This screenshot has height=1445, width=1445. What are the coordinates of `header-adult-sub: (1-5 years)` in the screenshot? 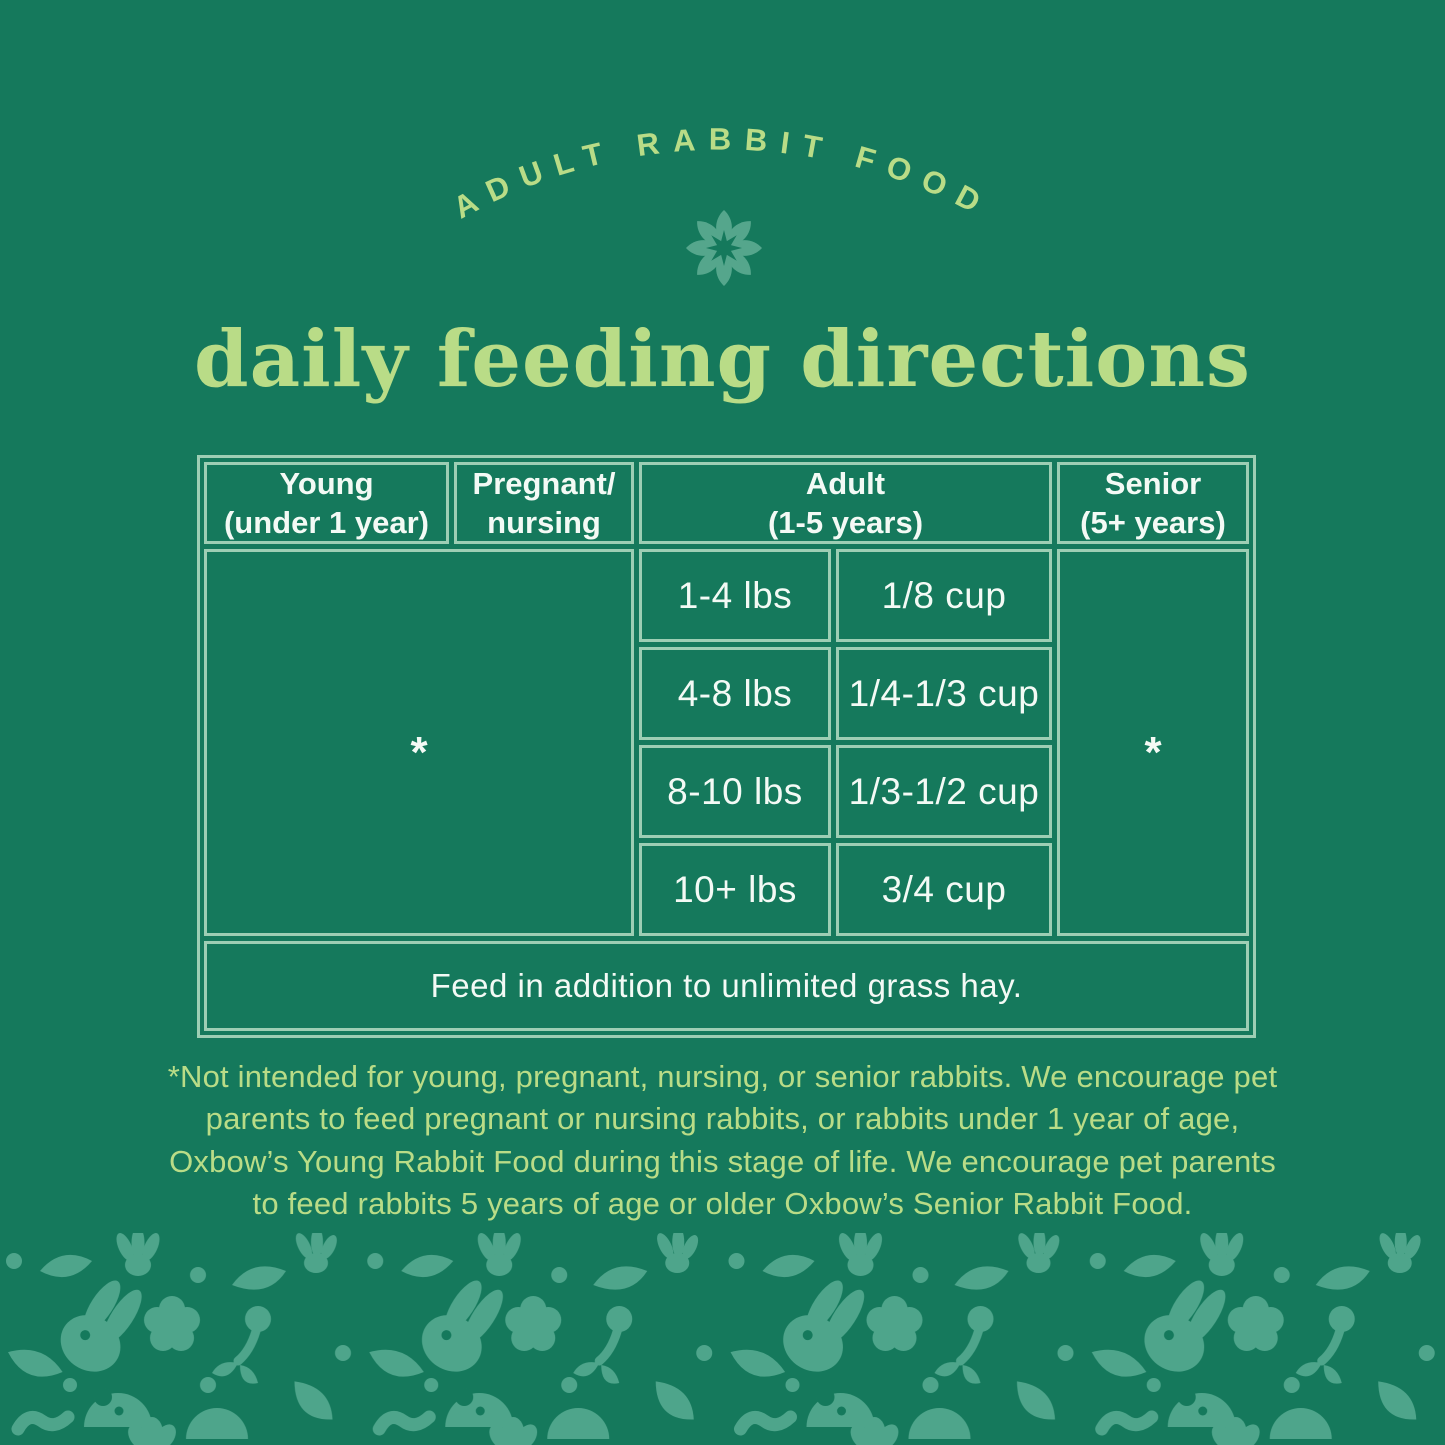 It's located at (845, 522).